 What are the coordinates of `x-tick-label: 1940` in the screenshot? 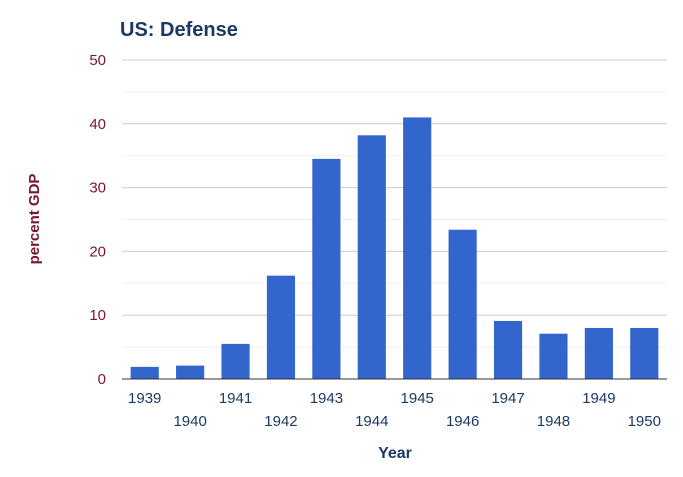 It's located at (189, 421).